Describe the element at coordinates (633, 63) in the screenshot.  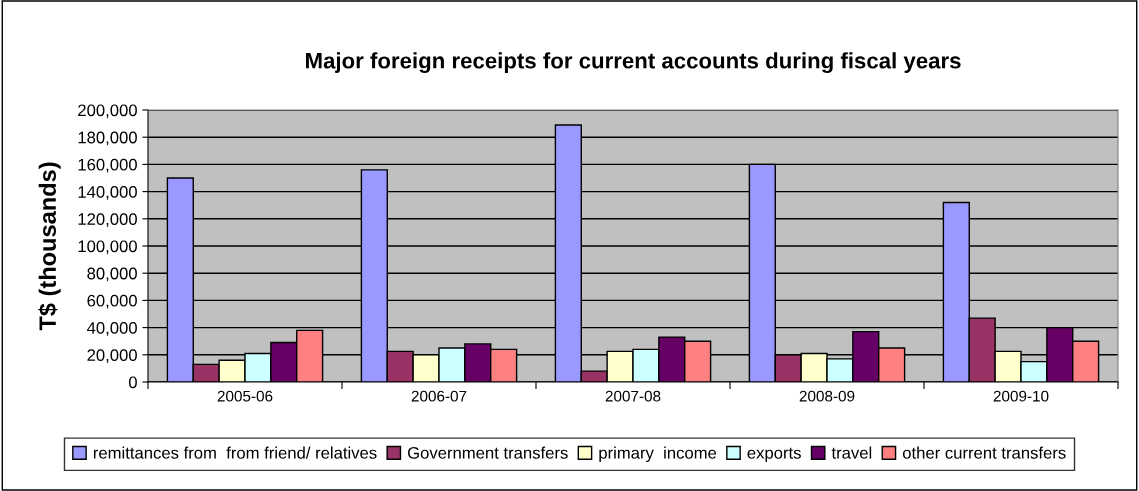
I see `chart-title: Major foreign receipts for current accounts during fiscal years` at that location.